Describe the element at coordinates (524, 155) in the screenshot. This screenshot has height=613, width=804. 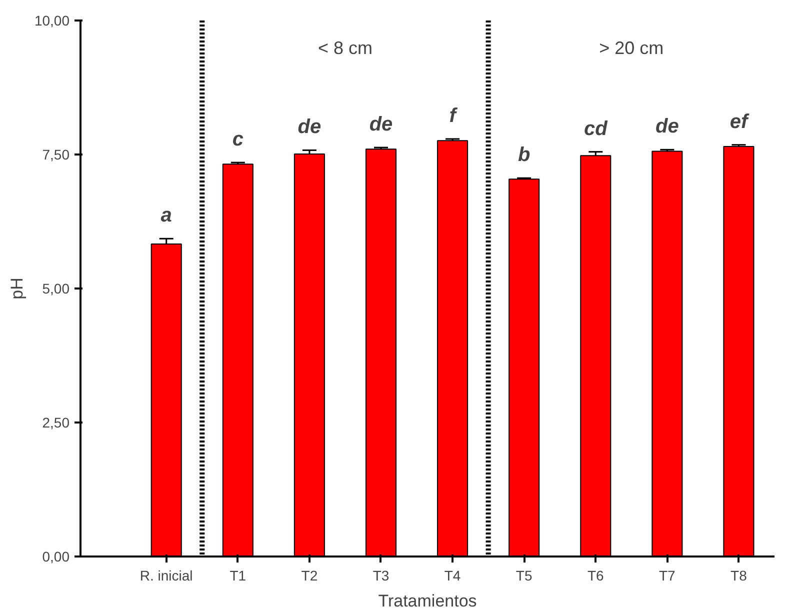
I see `annotation: b` at that location.